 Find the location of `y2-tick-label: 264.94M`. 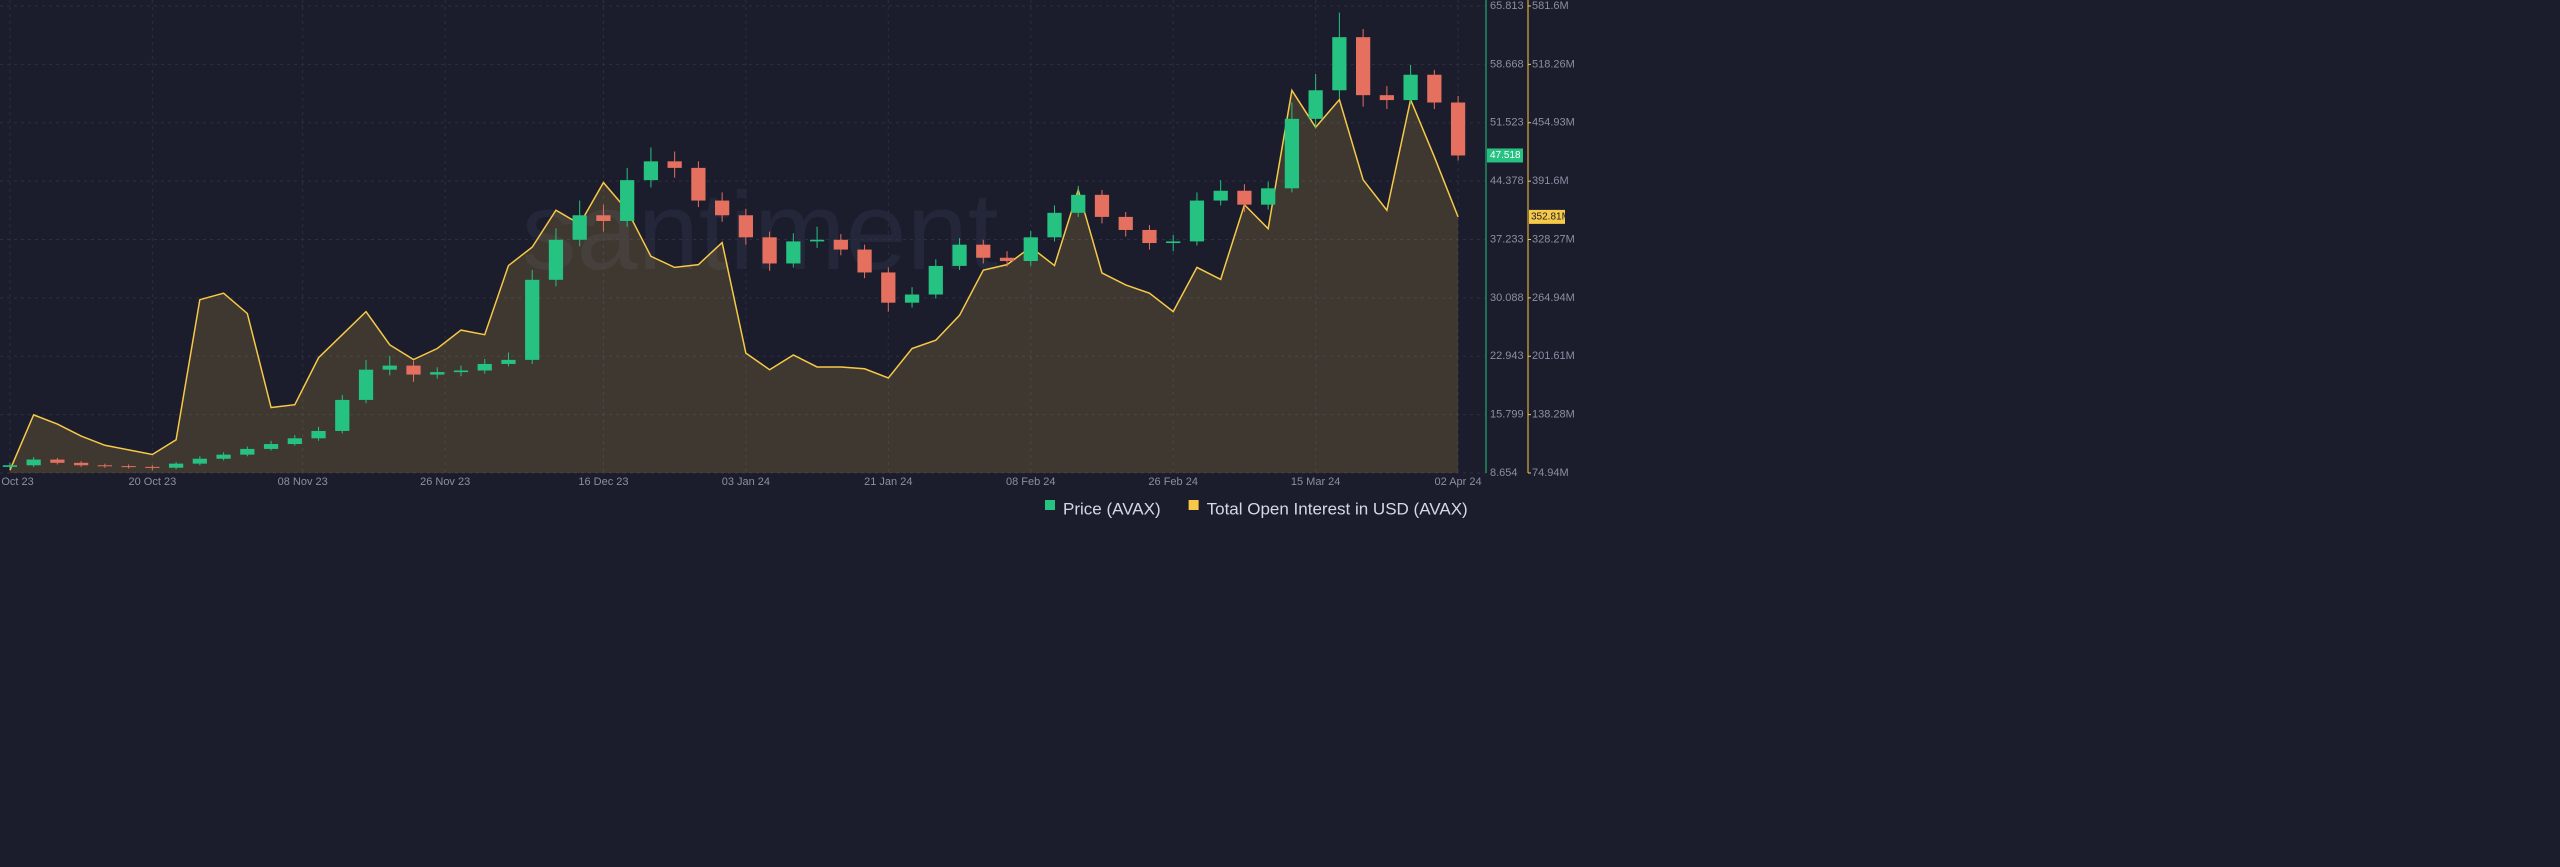

y2-tick-label: 264.94M is located at coordinates (1553, 298).